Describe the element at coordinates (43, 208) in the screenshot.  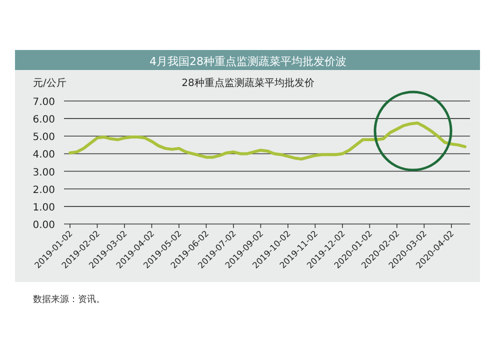
I see `y-tick-label: 1.00` at that location.